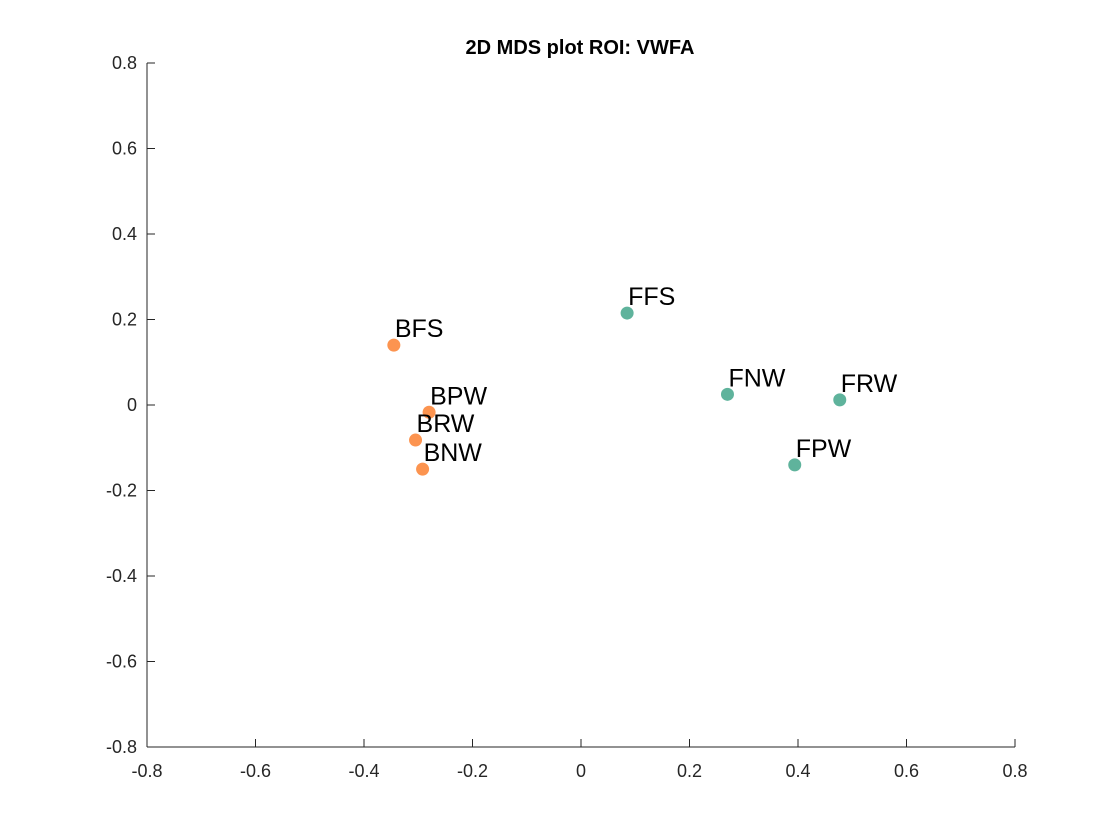 The height and width of the screenshot is (840, 1120). What do you see at coordinates (394, 345) in the screenshot?
I see `data-point-bfs` at bounding box center [394, 345].